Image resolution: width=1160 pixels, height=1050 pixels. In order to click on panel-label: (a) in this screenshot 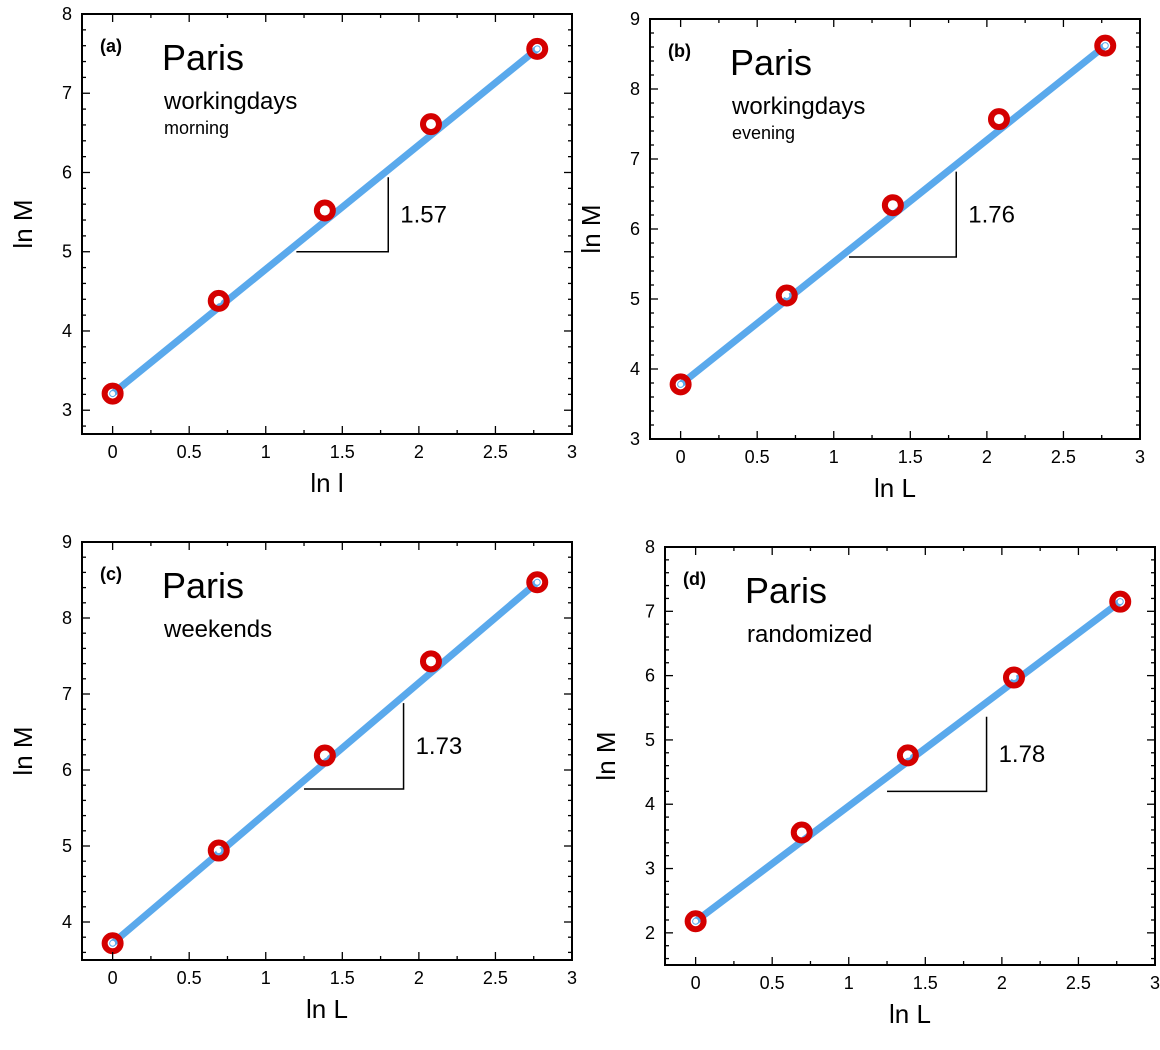, I will do `click(111, 46)`.